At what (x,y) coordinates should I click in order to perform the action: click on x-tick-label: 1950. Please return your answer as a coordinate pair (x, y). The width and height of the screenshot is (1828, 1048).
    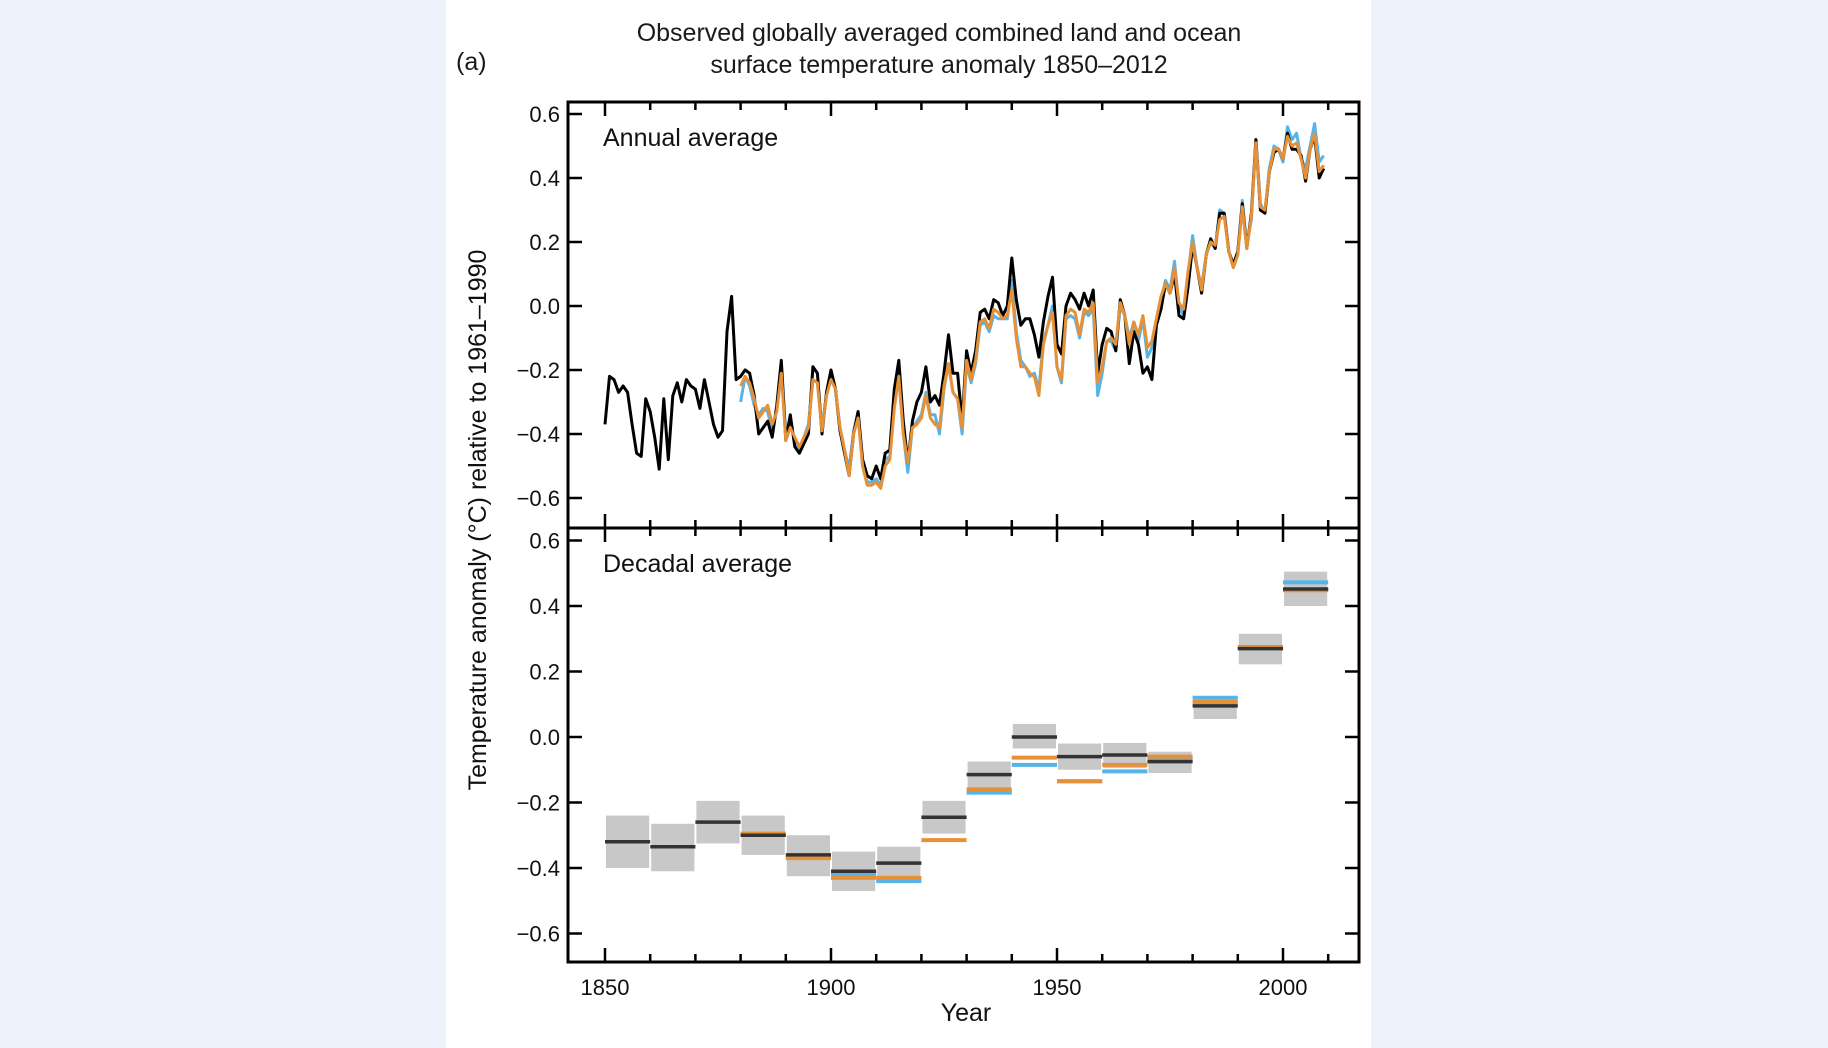
    Looking at the image, I should click on (1057, 987).